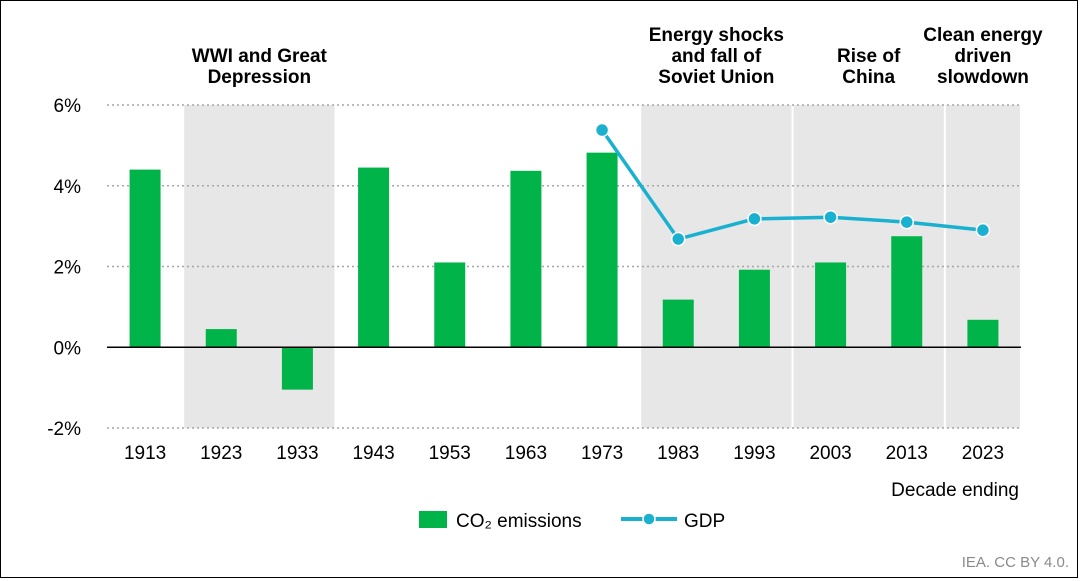  Describe the element at coordinates (68, 268) in the screenshot. I see `y-tick-label: 2%` at that location.